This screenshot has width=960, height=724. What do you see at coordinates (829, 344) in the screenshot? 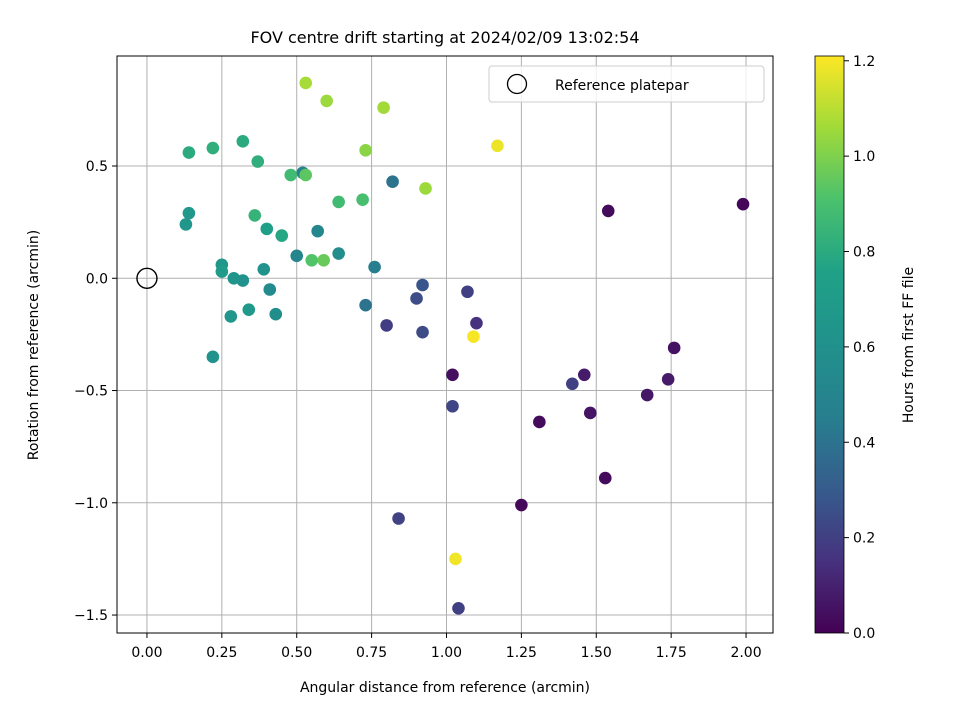
I see `colorbar-gradient` at bounding box center [829, 344].